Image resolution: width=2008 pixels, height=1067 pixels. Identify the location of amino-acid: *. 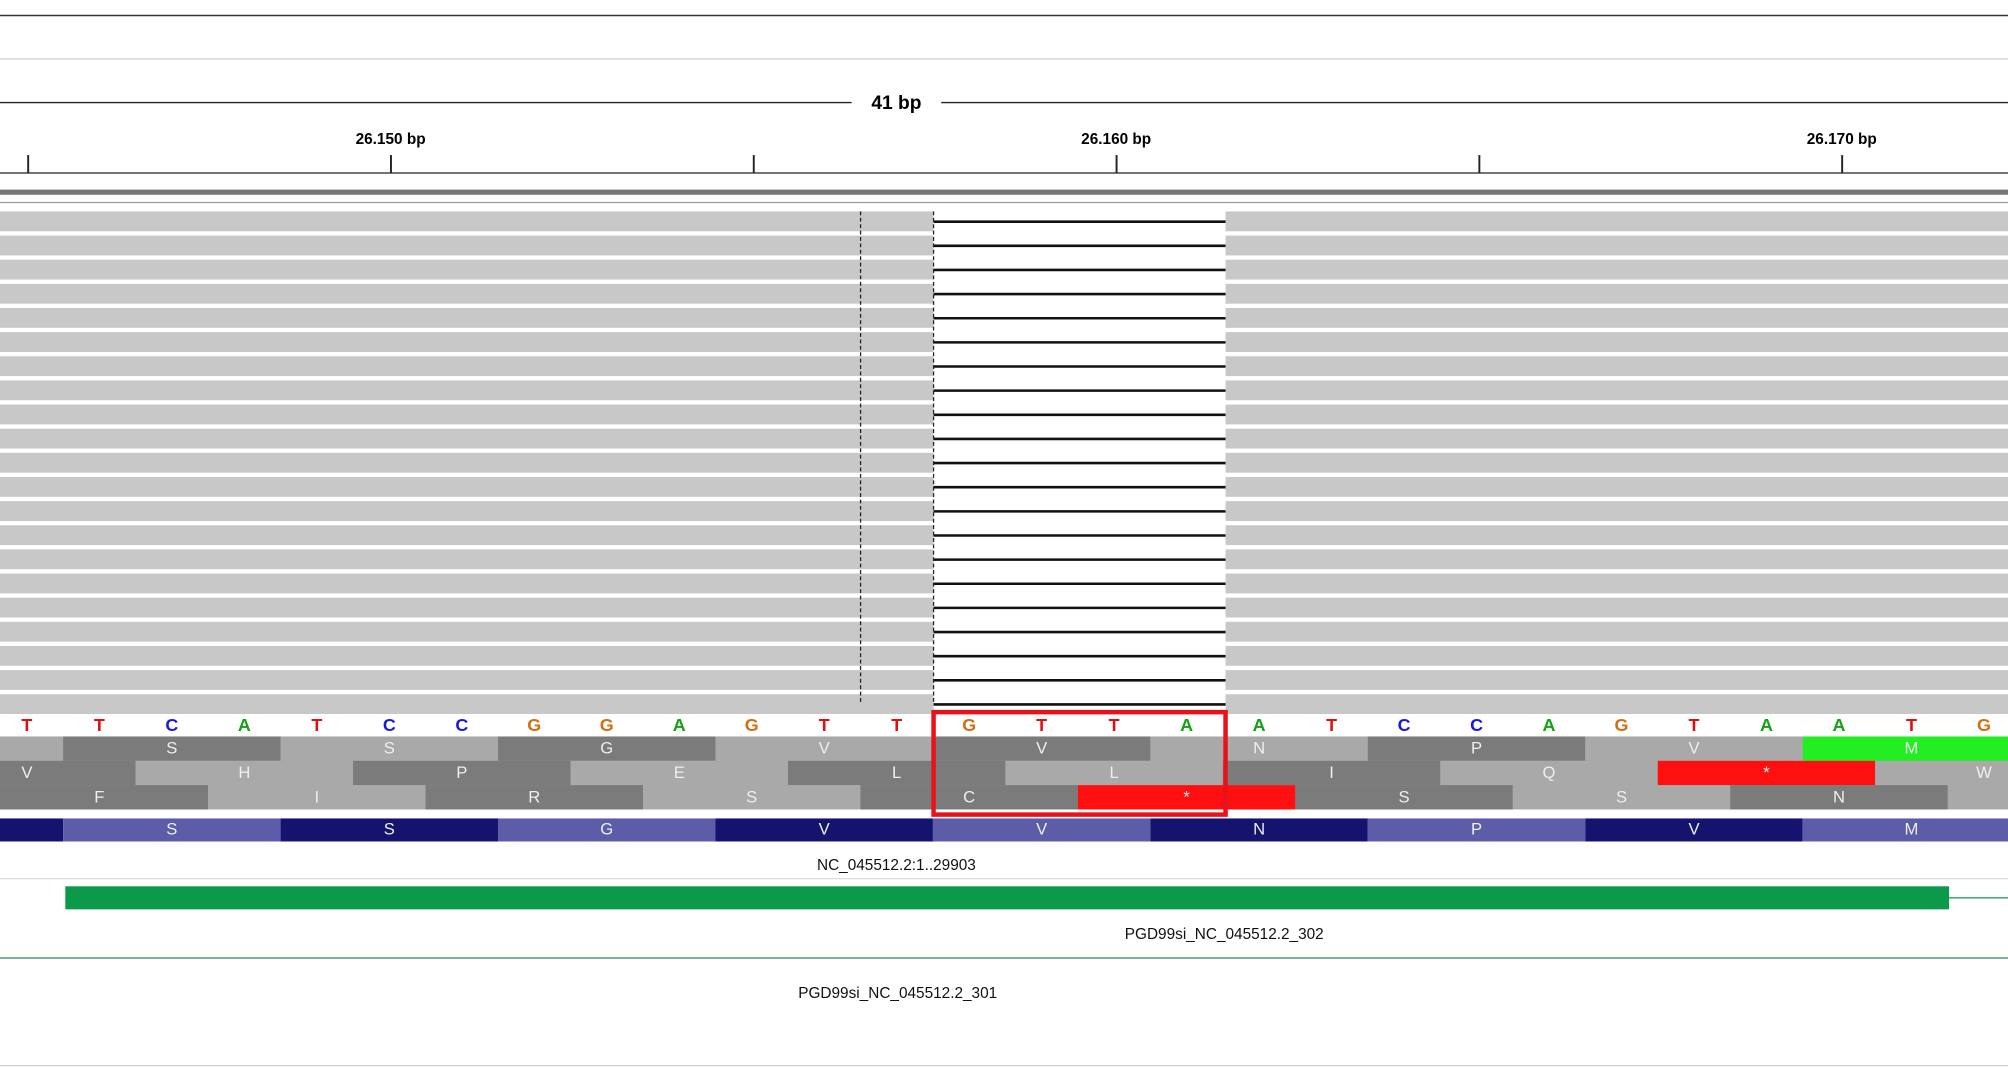
(1766, 772).